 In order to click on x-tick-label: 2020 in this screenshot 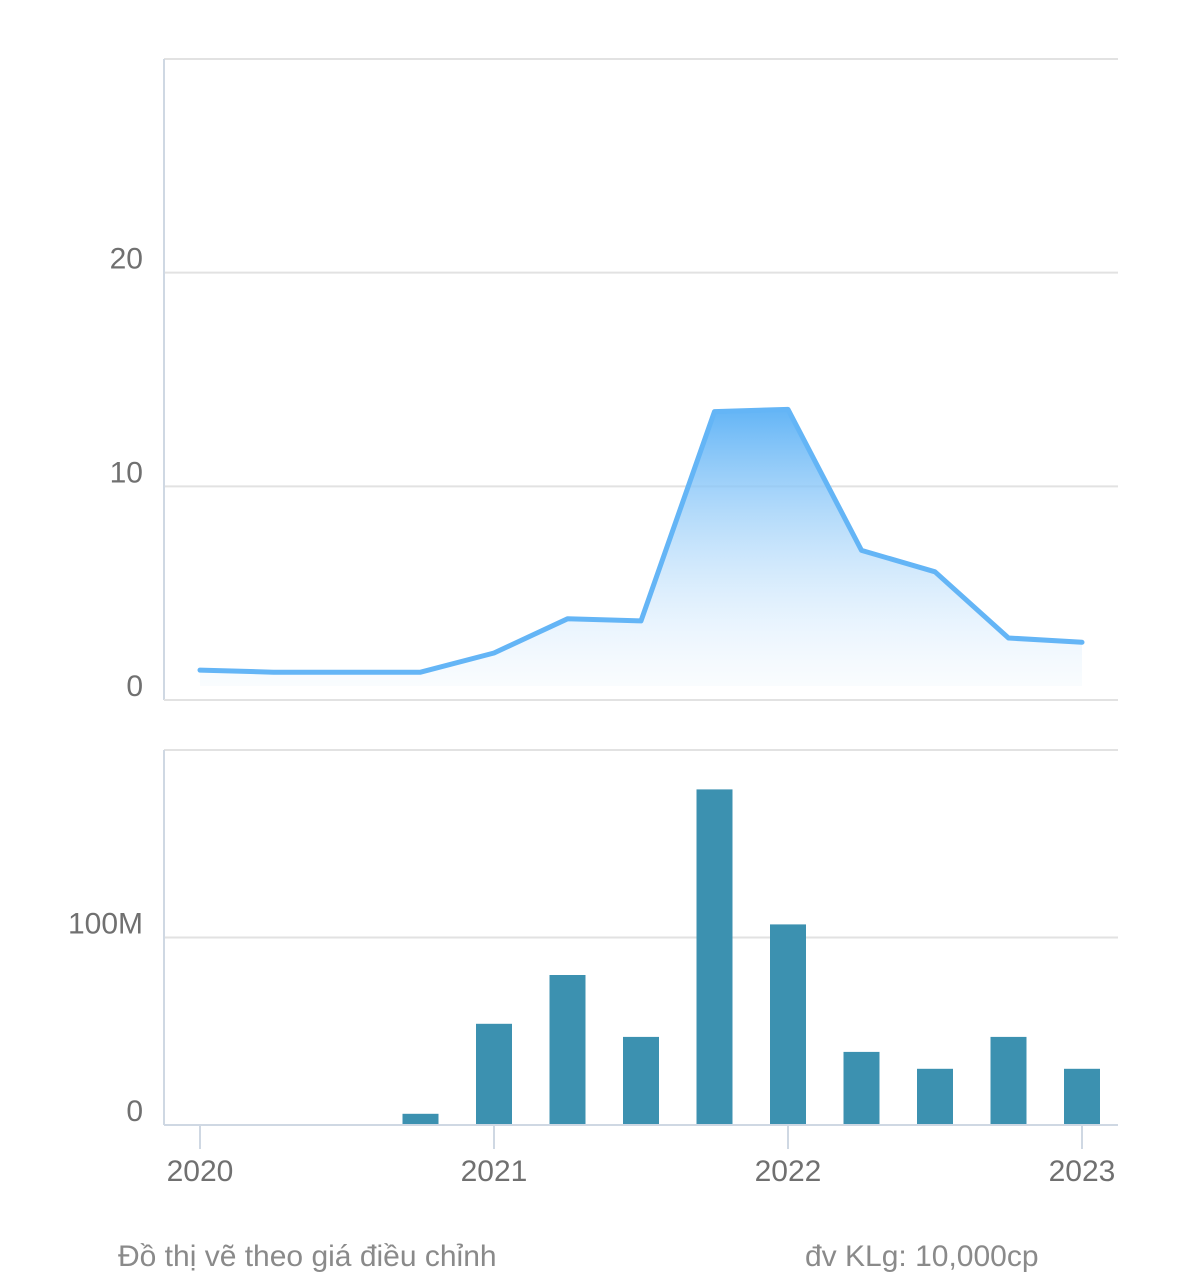, I will do `click(200, 1171)`.